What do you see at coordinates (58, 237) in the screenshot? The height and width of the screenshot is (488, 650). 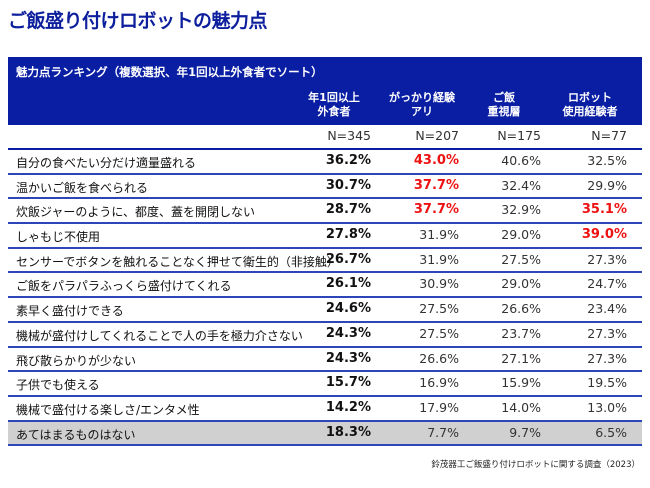 I see `row-label: しゃもじ不使用` at bounding box center [58, 237].